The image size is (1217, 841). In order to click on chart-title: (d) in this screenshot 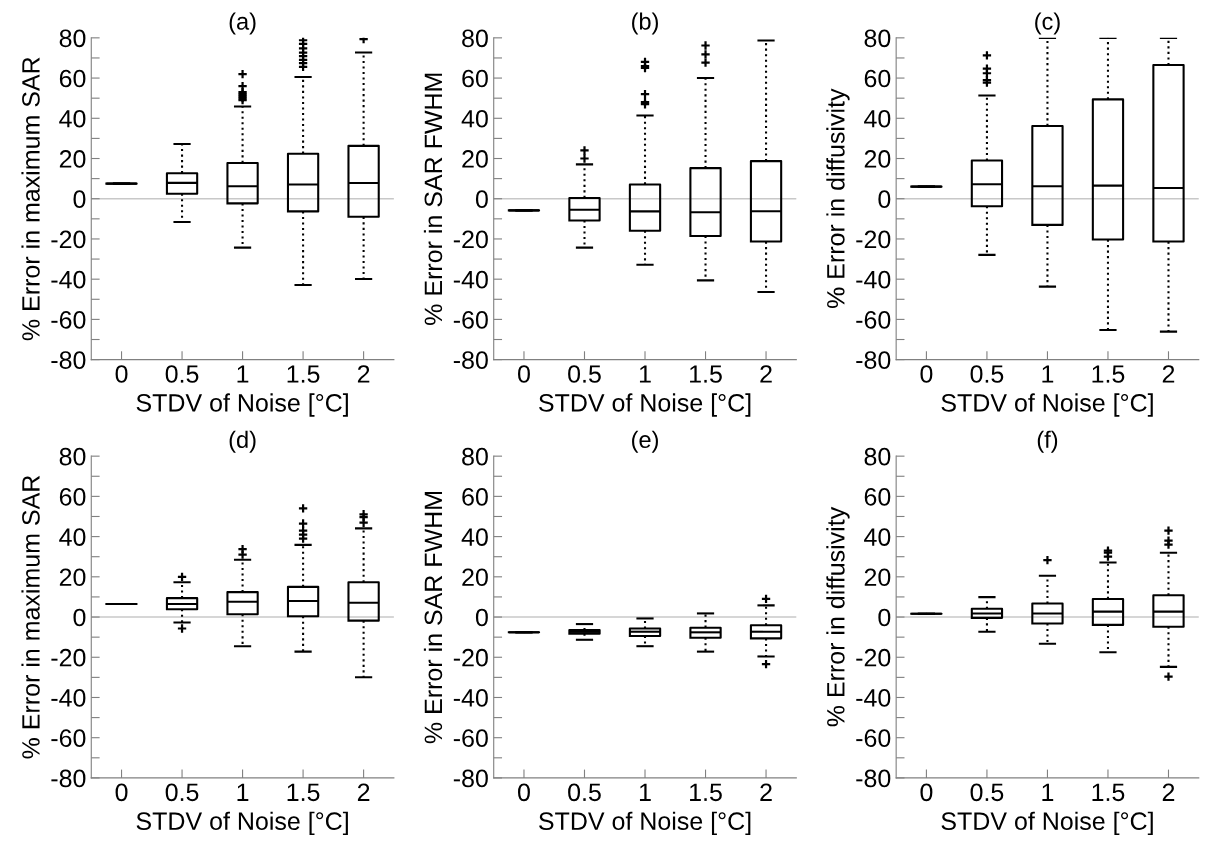, I will do `click(242, 441)`.